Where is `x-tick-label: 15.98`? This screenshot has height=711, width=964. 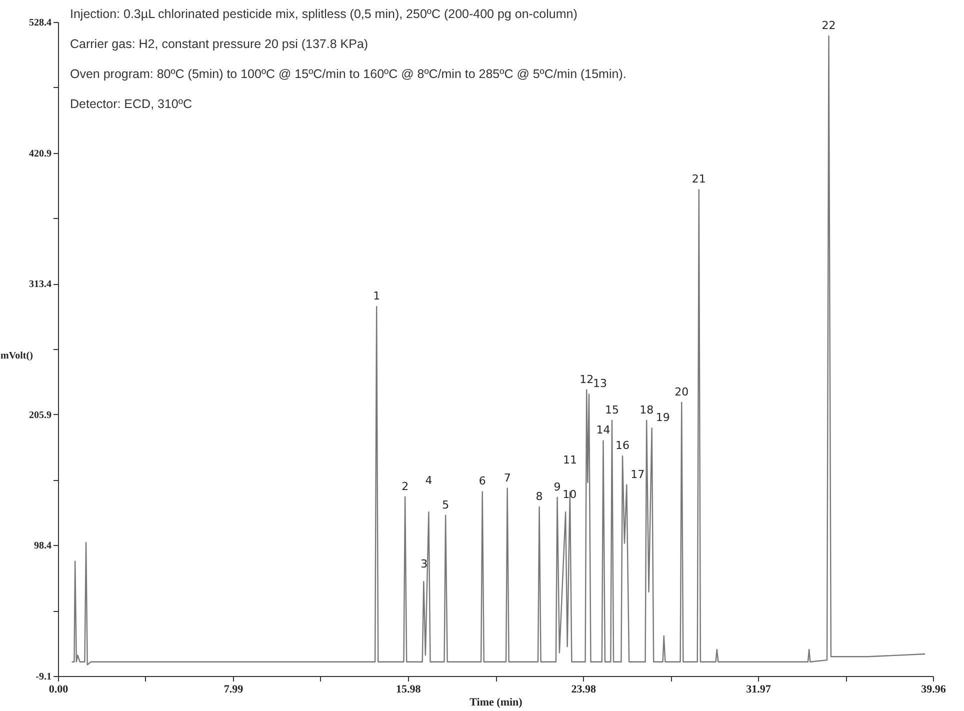 x-tick-label: 15.98 is located at coordinates (409, 690).